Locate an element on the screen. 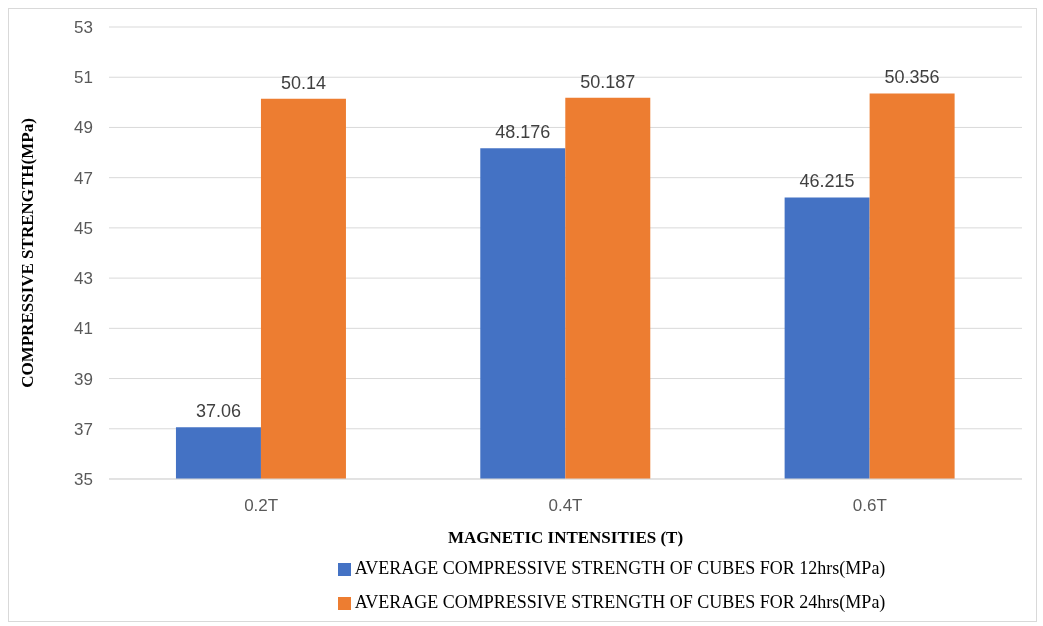  legend-label: AVERAGE COMPRESSIVE STRENGTH OF CUBES FOR 24hrs(MPa) is located at coordinates (620, 602).